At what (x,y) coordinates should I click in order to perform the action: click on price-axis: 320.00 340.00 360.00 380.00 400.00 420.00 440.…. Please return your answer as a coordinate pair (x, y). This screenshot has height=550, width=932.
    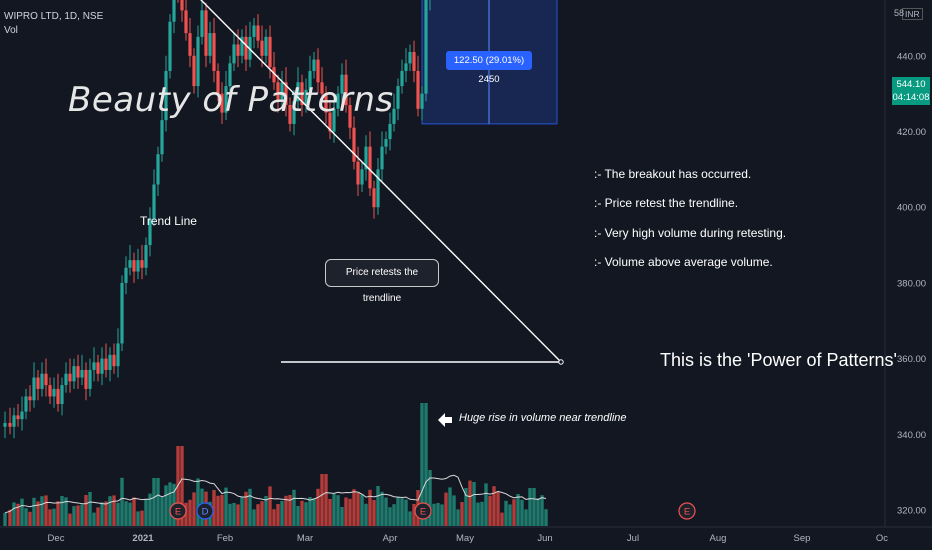
    Looking at the image, I should click on (911, 258).